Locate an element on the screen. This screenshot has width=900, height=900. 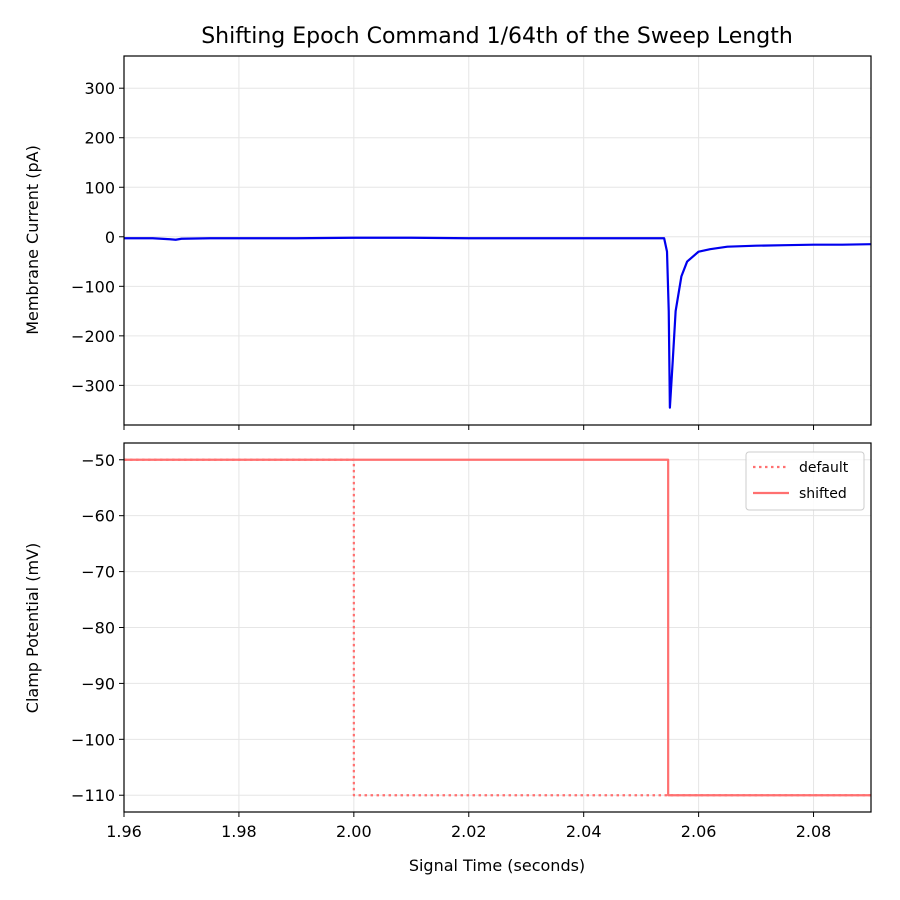
bottom-y-tick-label: −60 is located at coordinates (98, 516).